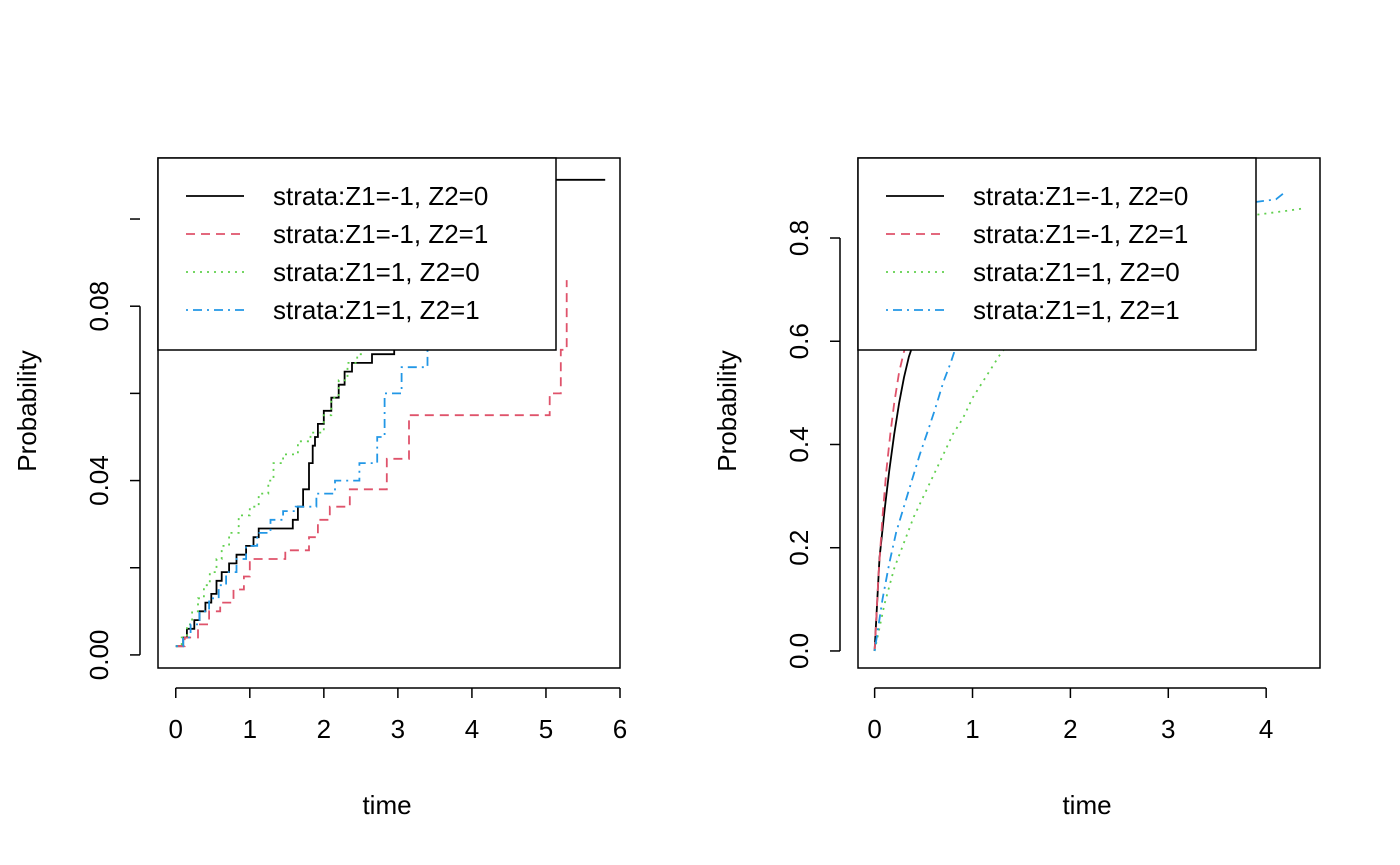 This screenshot has width=1400, height=865. What do you see at coordinates (620, 729) in the screenshot?
I see `x-tick-label: 6` at bounding box center [620, 729].